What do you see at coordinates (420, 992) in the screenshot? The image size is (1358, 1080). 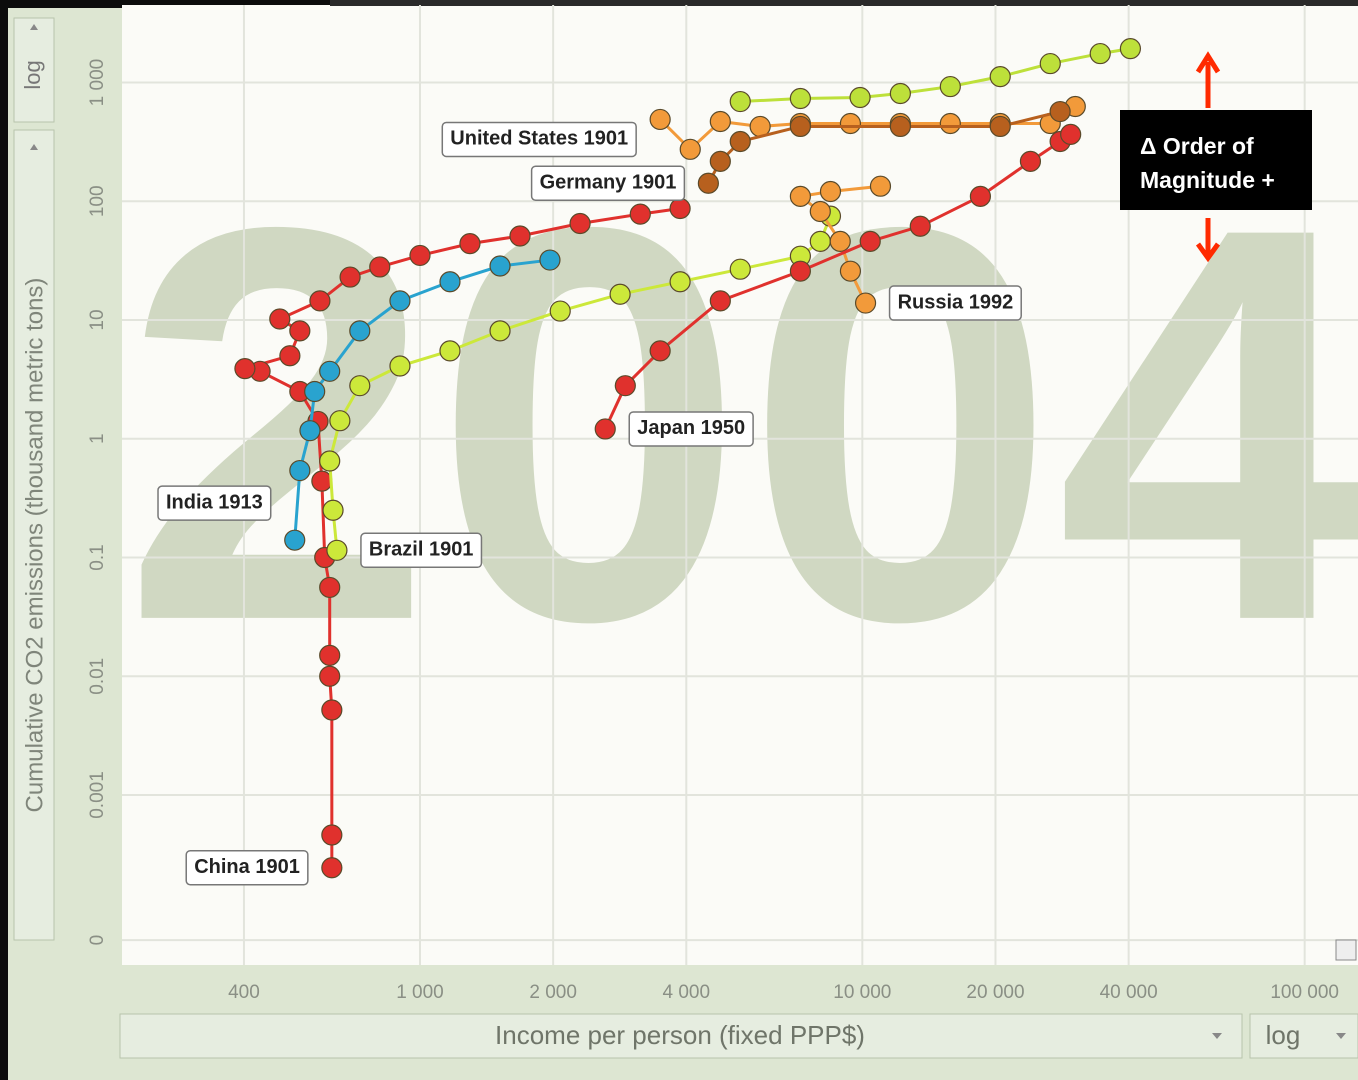 I see `x-tick-label: 1 000` at bounding box center [420, 992].